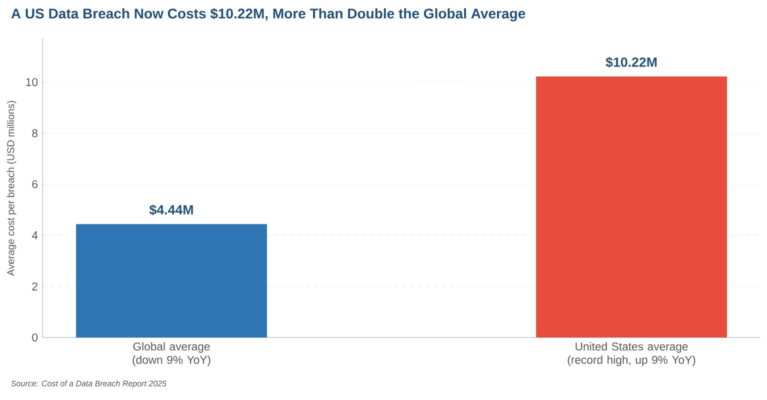  What do you see at coordinates (171, 354) in the screenshot?
I see `x-tick-label: Global average (down 9% YoY)` at bounding box center [171, 354].